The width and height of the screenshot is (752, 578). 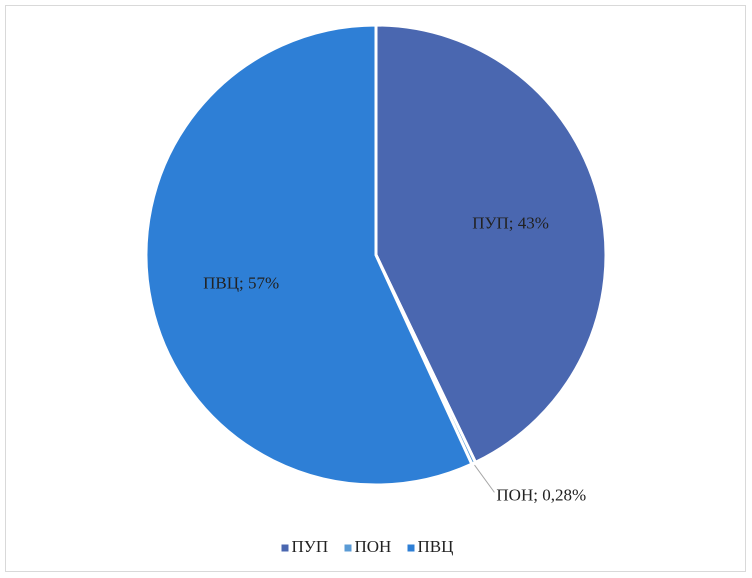 What do you see at coordinates (541, 494) in the screenshot?
I see `data-label: ПОН; 0,28%` at bounding box center [541, 494].